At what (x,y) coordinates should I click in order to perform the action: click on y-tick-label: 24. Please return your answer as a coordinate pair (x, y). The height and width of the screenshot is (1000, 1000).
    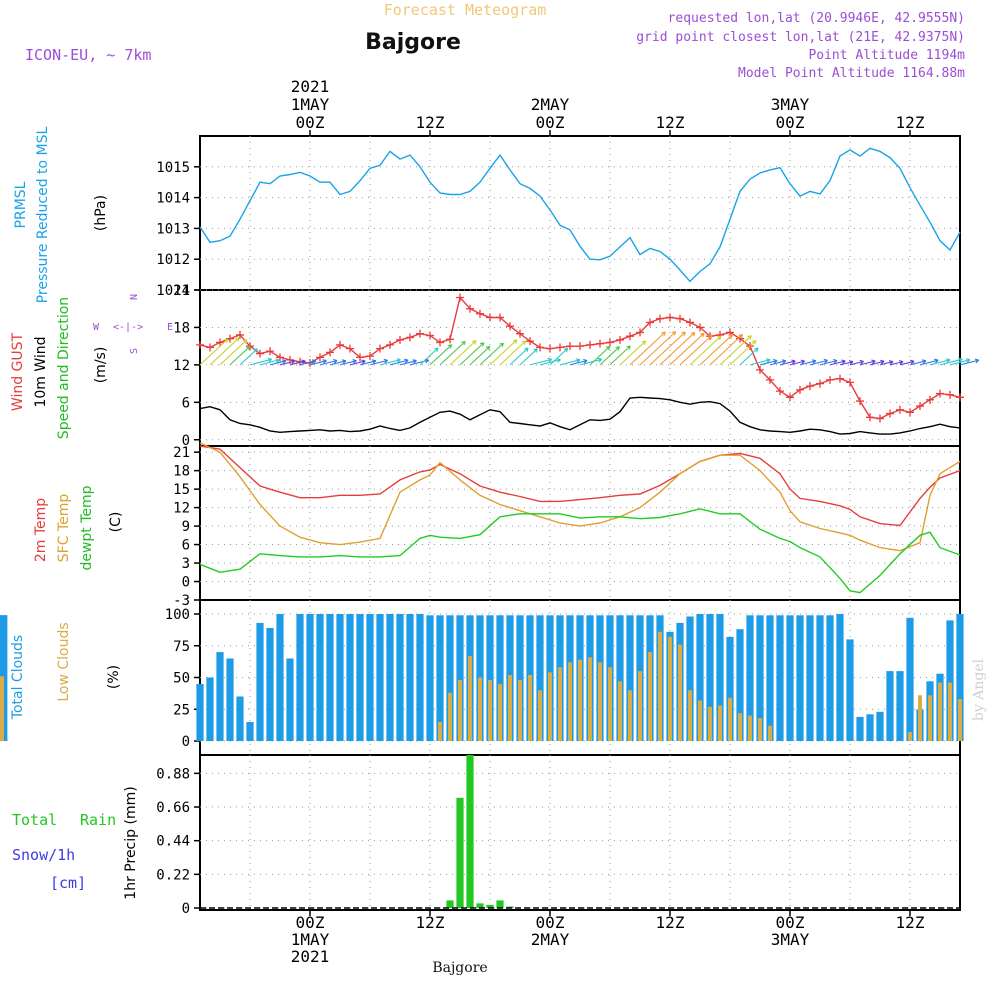
    Looking at the image, I should click on (181, 291).